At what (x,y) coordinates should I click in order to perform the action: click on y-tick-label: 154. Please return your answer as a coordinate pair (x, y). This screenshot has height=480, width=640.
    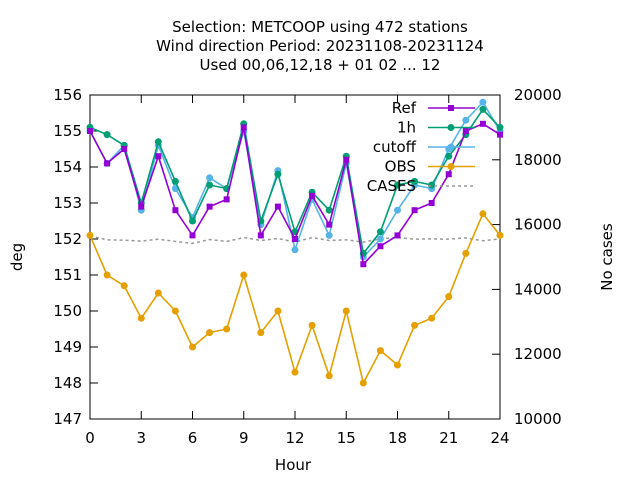
    Looking at the image, I should click on (67, 167).